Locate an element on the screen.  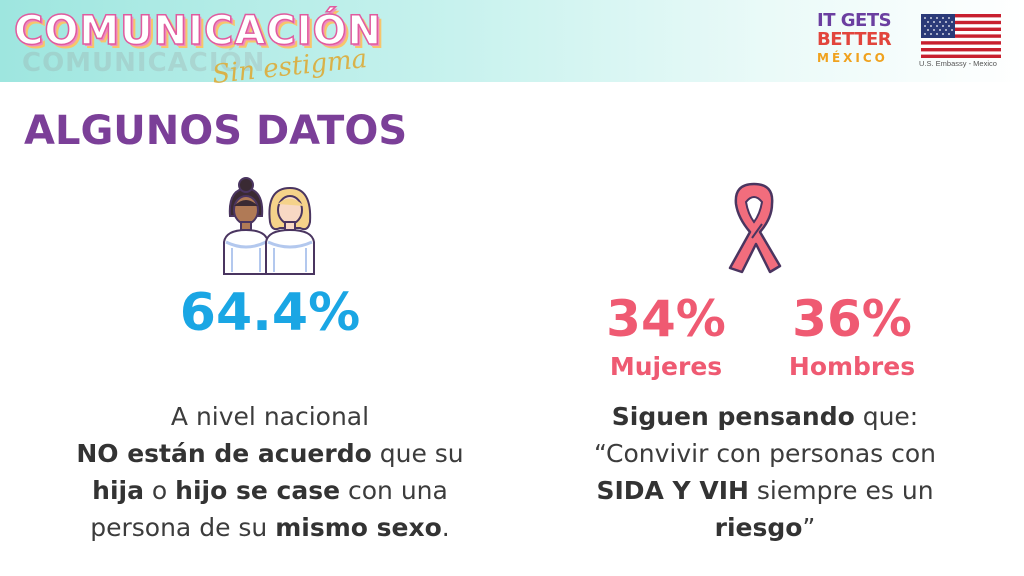
header-band is located at coordinates (512, 41).